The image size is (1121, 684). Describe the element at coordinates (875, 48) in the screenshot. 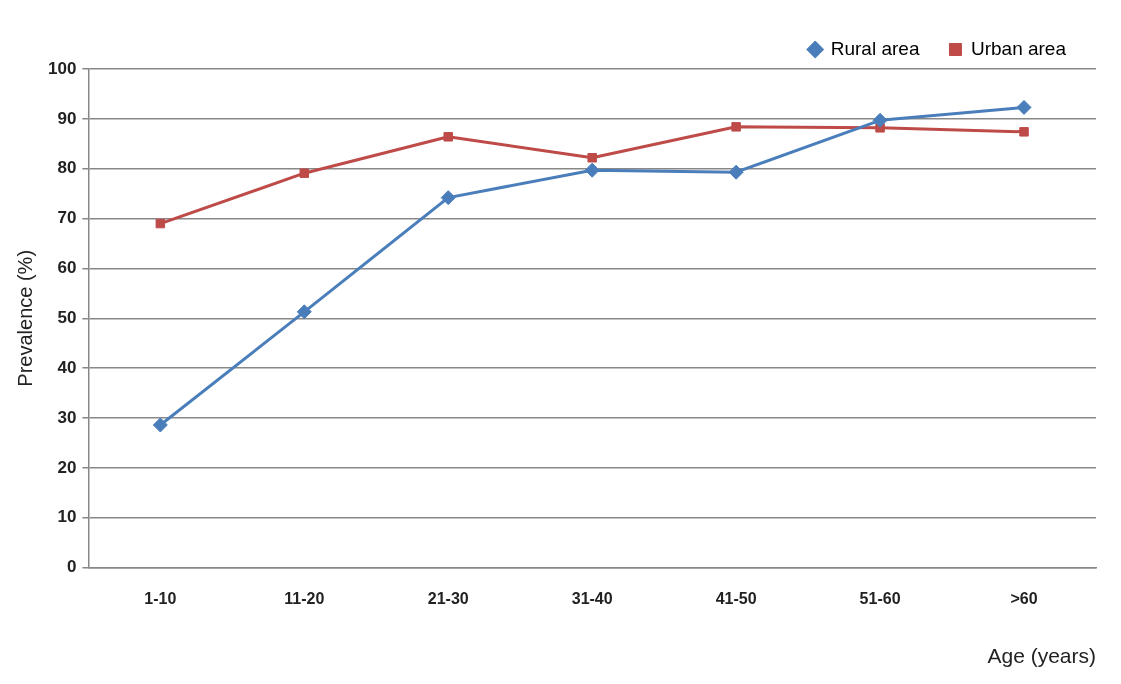

I see `legend-label: Rural area` at that location.